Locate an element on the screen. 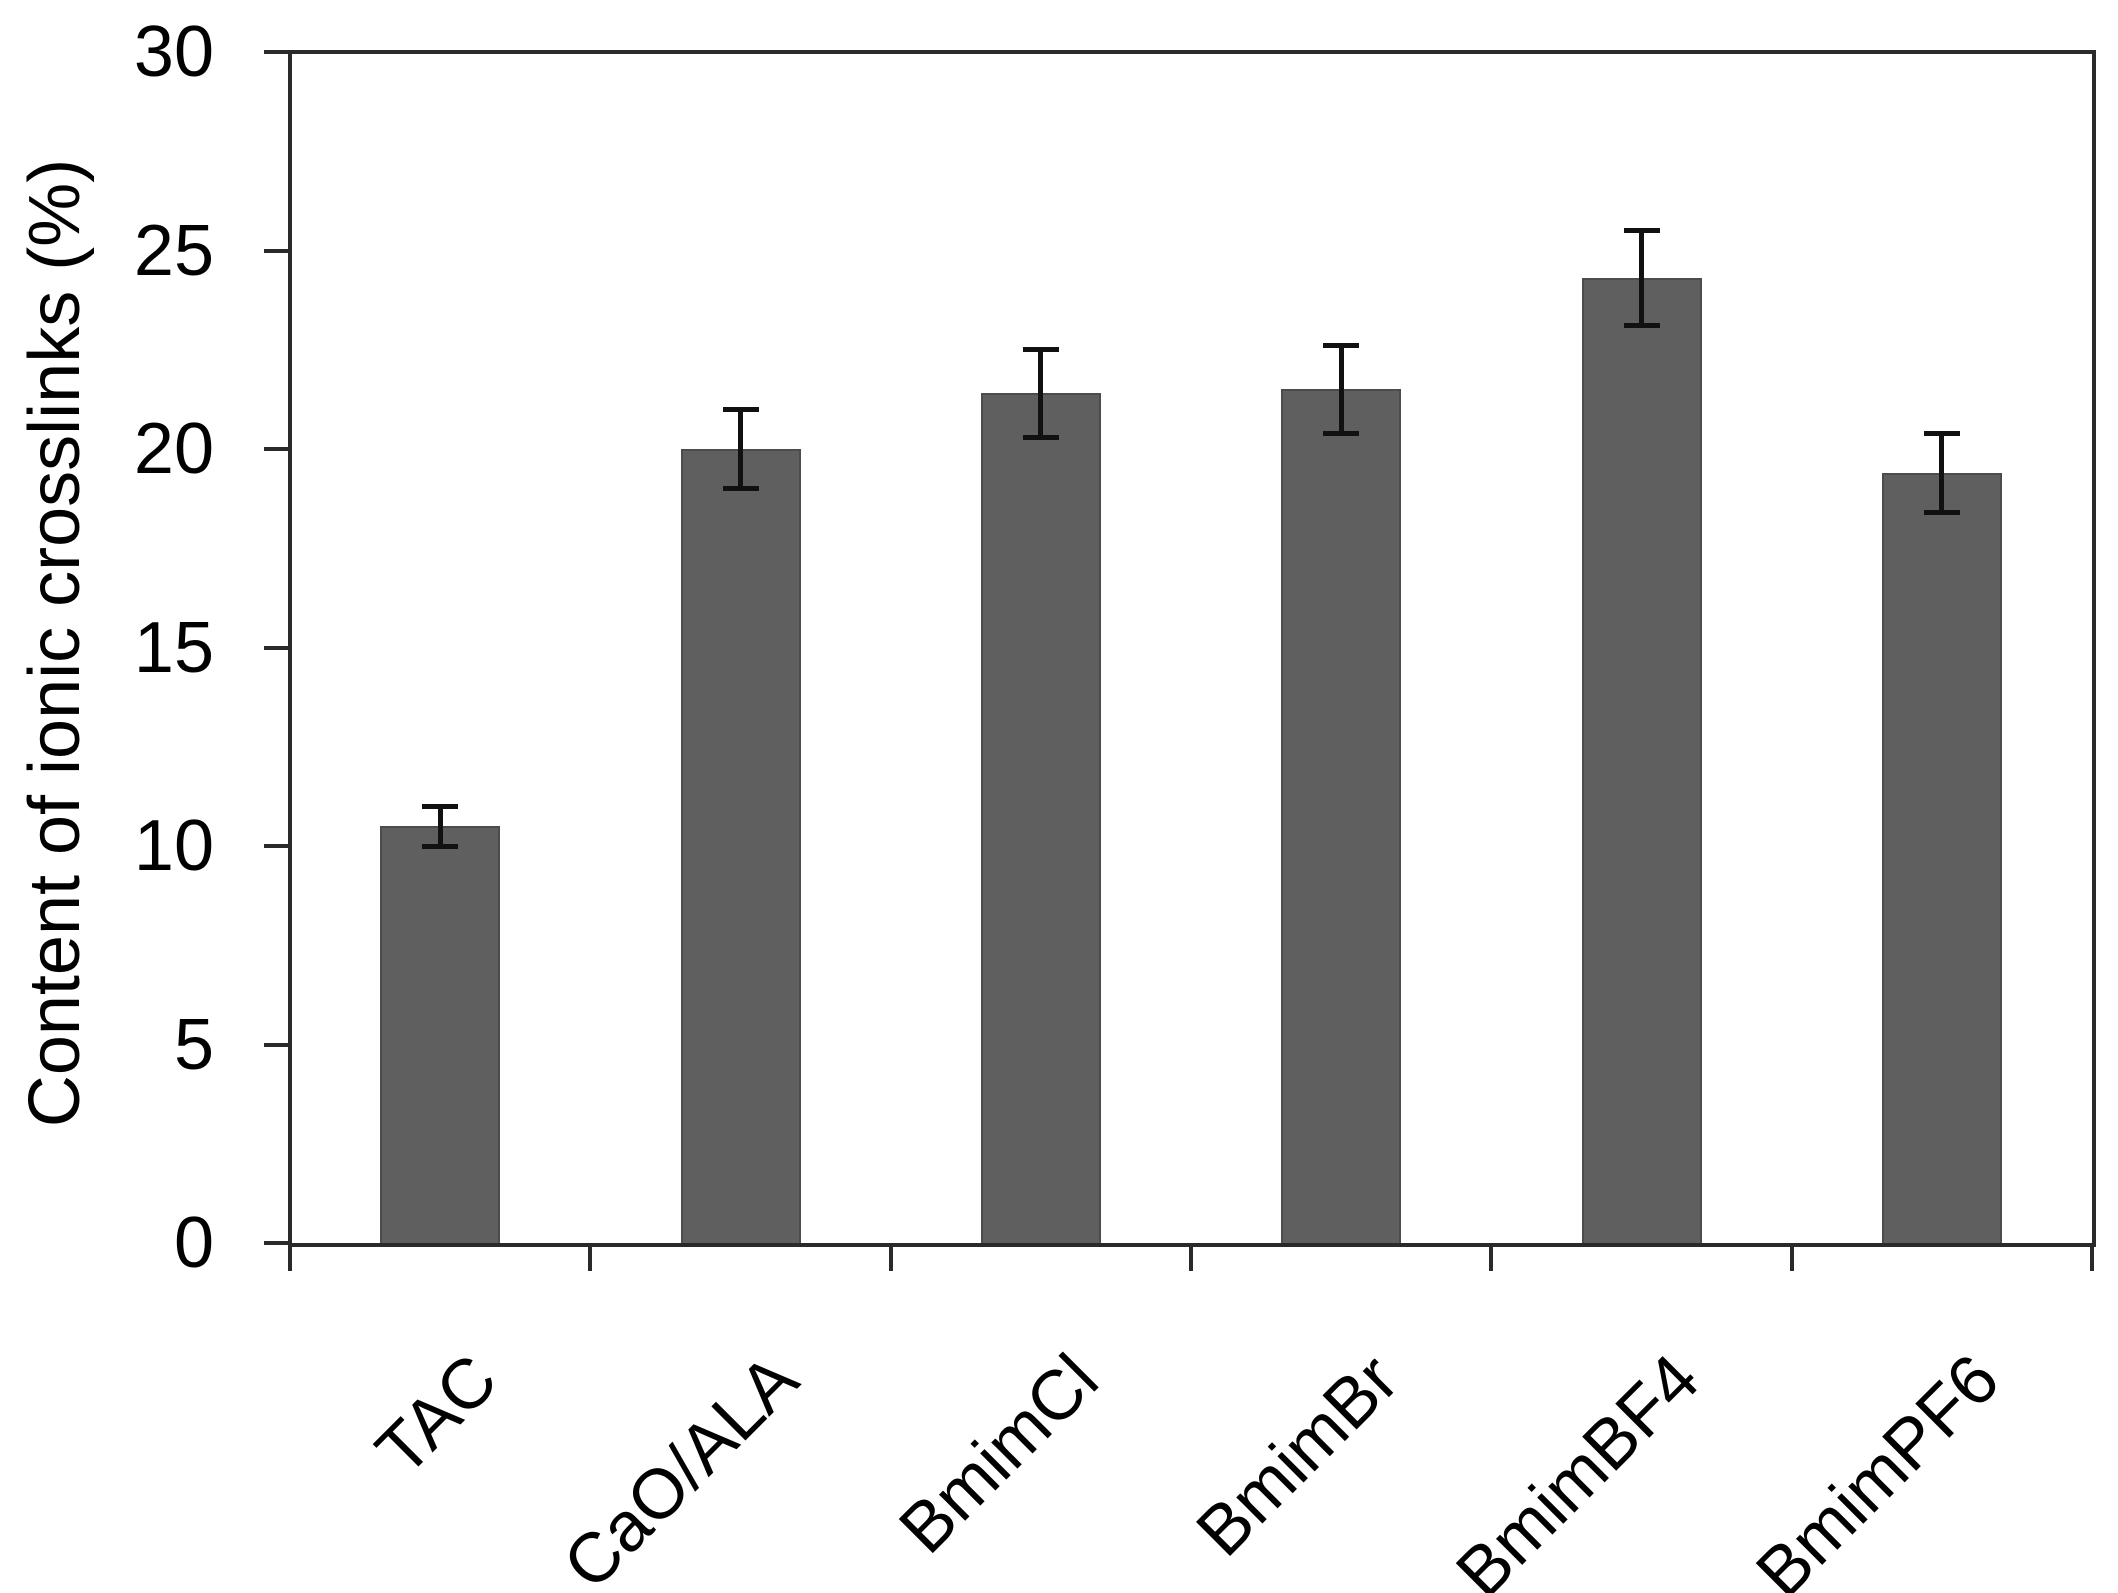 This screenshot has width=2118, height=1593. x-category-label: TAC is located at coordinates (436, 1414).